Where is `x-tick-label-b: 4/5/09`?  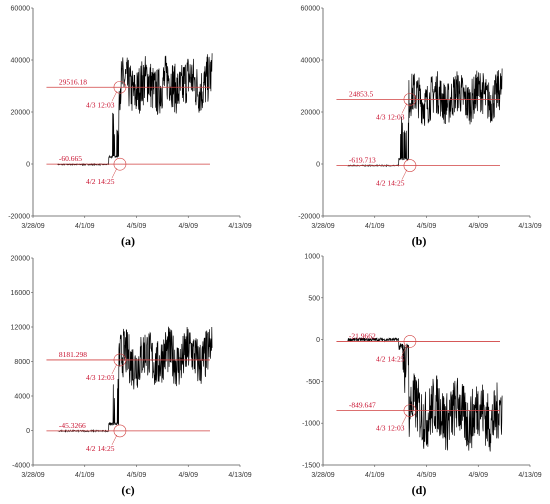 x-tick-label-b: 4/5/09 is located at coordinates (427, 226).